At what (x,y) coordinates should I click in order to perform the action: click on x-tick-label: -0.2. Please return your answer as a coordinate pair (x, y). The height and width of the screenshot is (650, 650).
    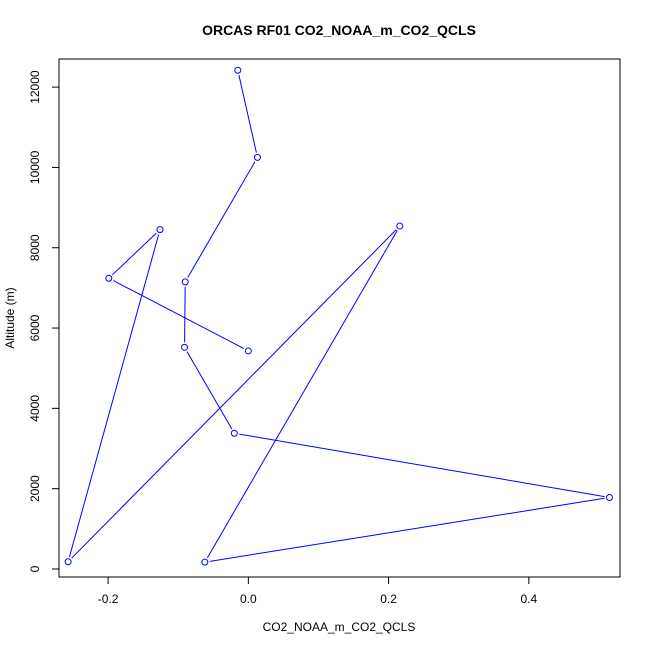
    Looking at the image, I should click on (108, 599).